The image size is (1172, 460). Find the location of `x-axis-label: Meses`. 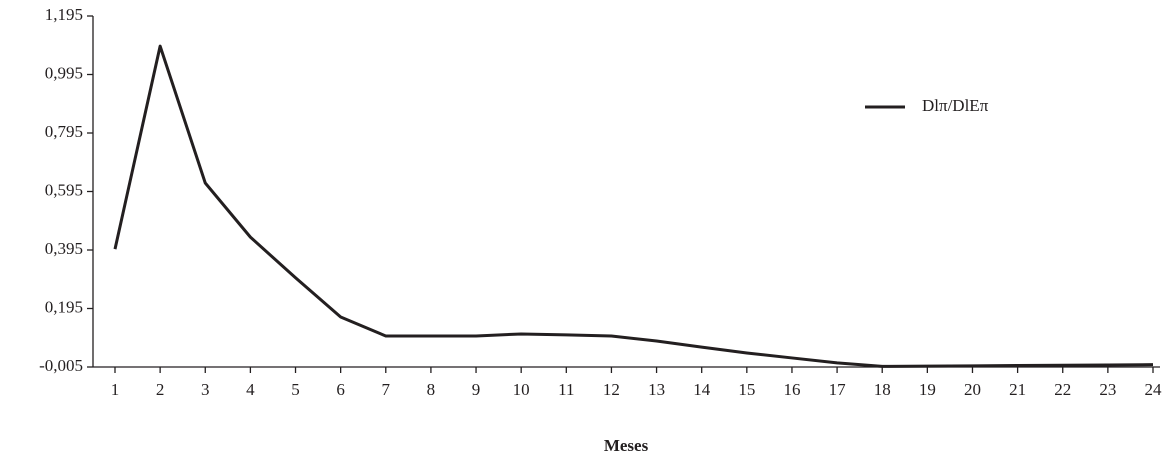

x-axis-label: Meses is located at coordinates (626, 445).